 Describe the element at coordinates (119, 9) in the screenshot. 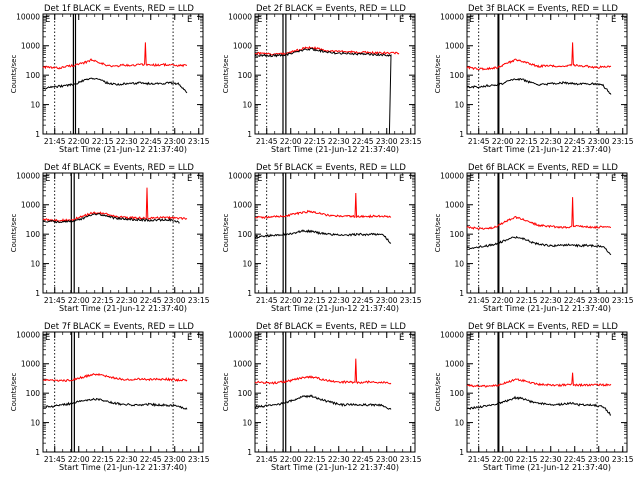

I see `panel-title: Det 1f BLACK = Events, RED = LLD` at that location.